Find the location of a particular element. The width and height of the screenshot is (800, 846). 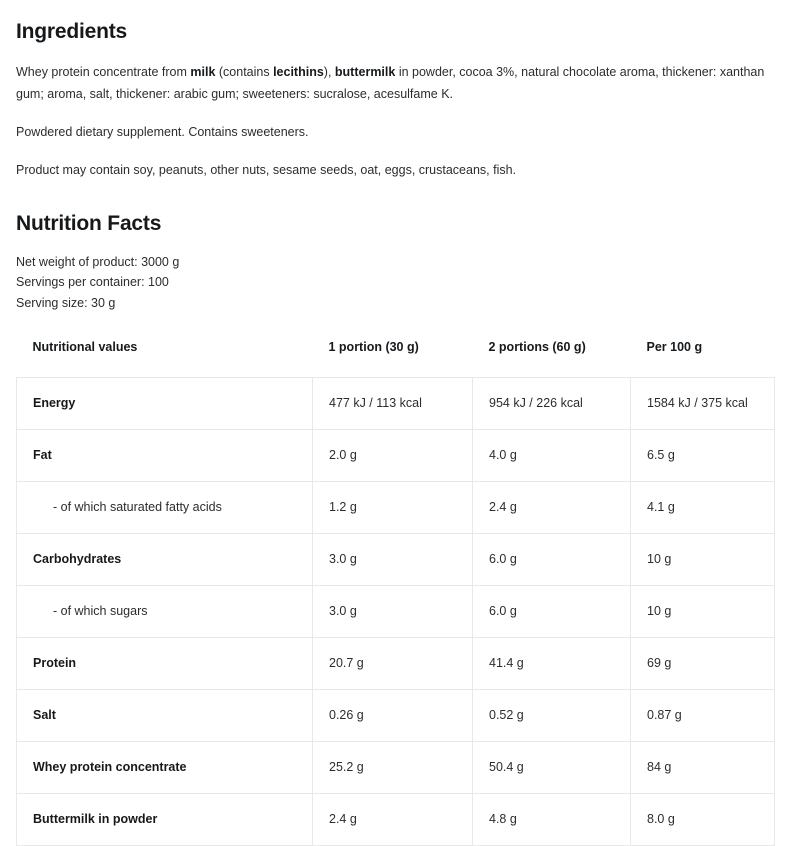

row-value-3: 8.0 g is located at coordinates (702, 819).